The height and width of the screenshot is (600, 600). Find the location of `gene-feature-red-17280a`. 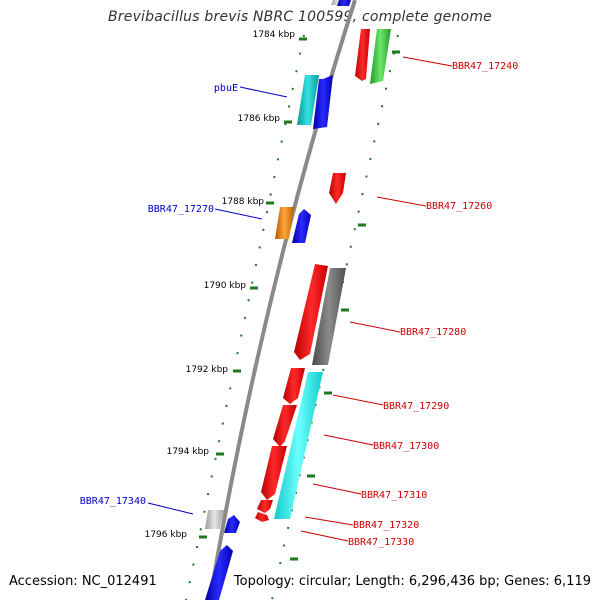

gene-feature-red-17280a is located at coordinates (311, 312).